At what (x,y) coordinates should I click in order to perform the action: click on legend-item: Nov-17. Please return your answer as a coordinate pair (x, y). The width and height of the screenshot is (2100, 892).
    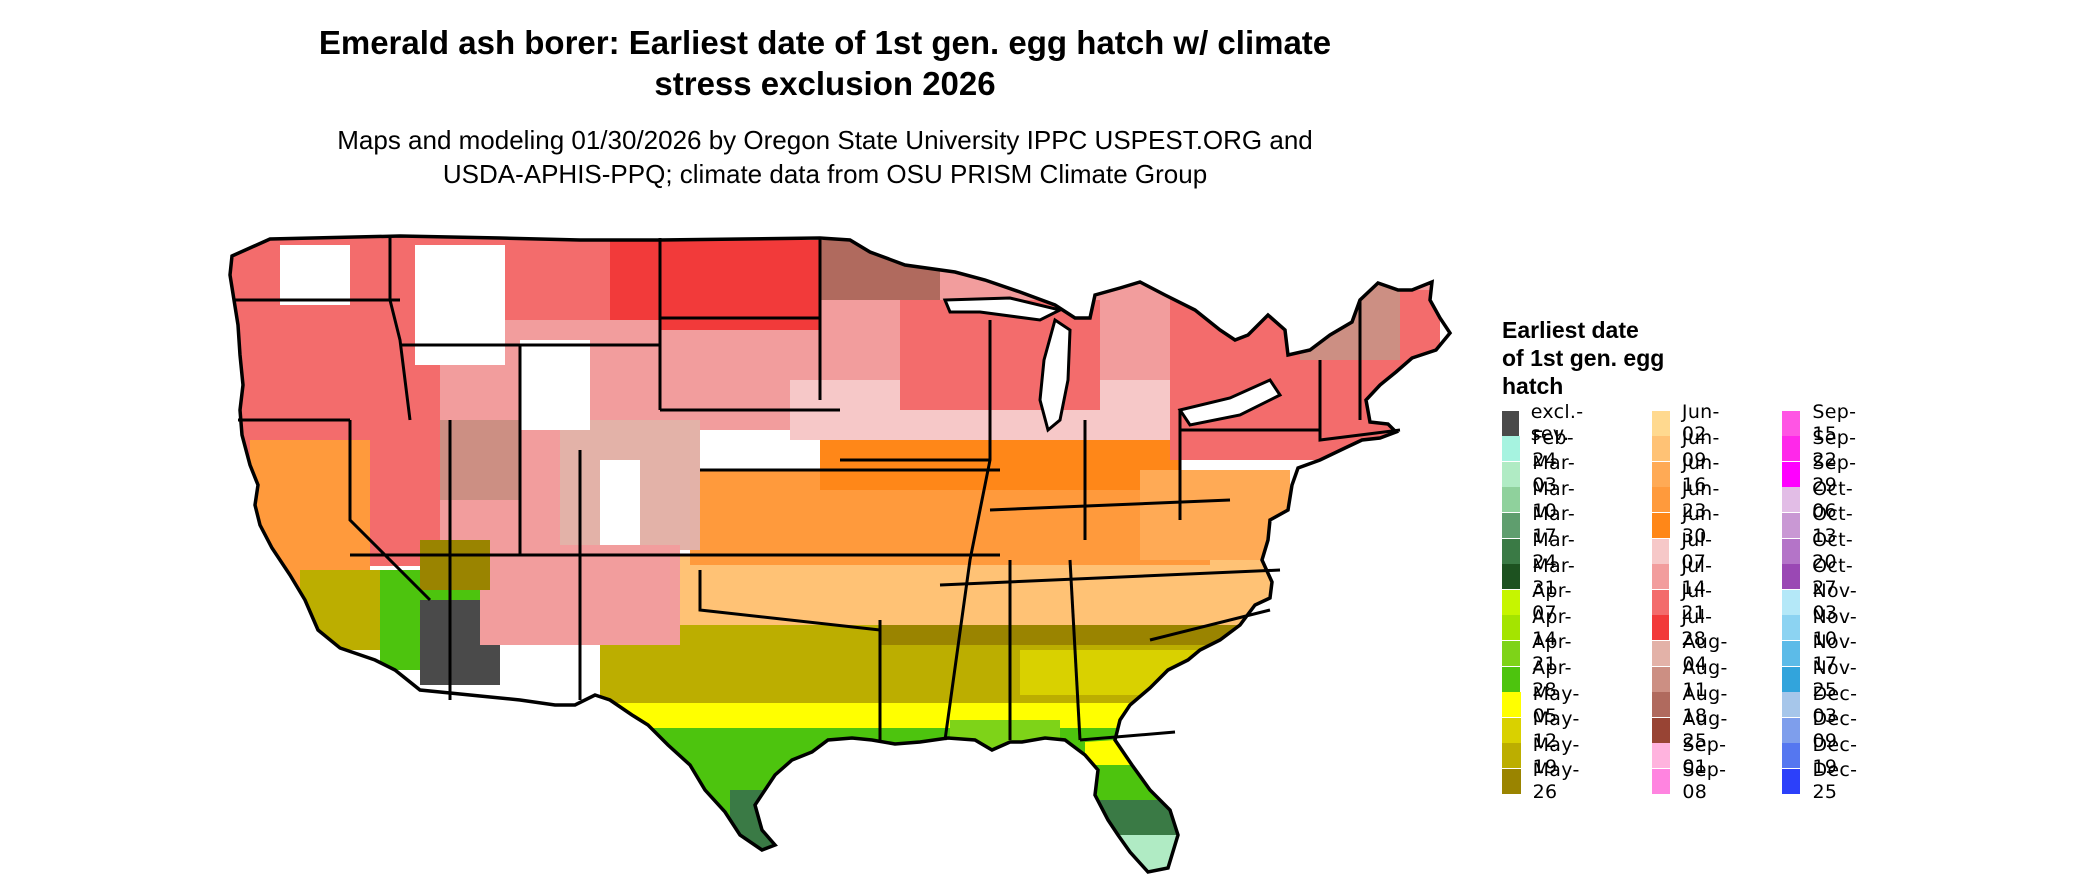
    Looking at the image, I should click on (1823, 653).